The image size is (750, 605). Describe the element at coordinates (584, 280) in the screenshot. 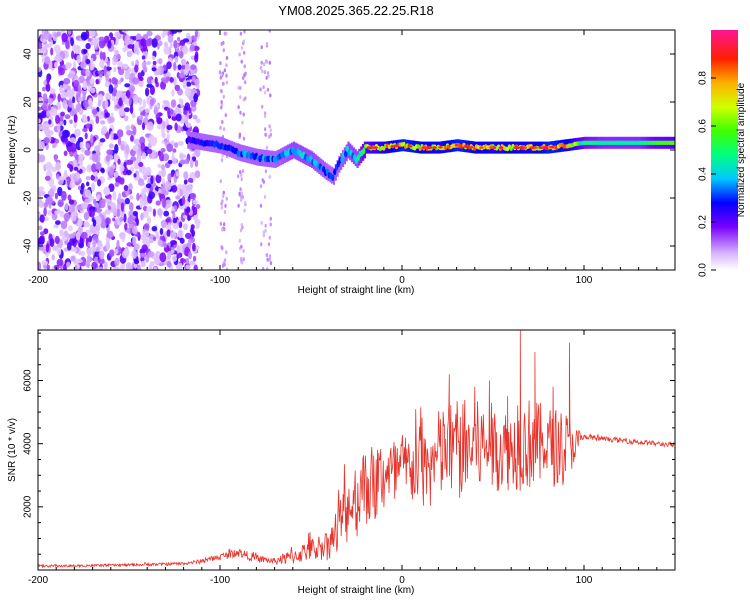

I see `x-tick-label: 100` at that location.